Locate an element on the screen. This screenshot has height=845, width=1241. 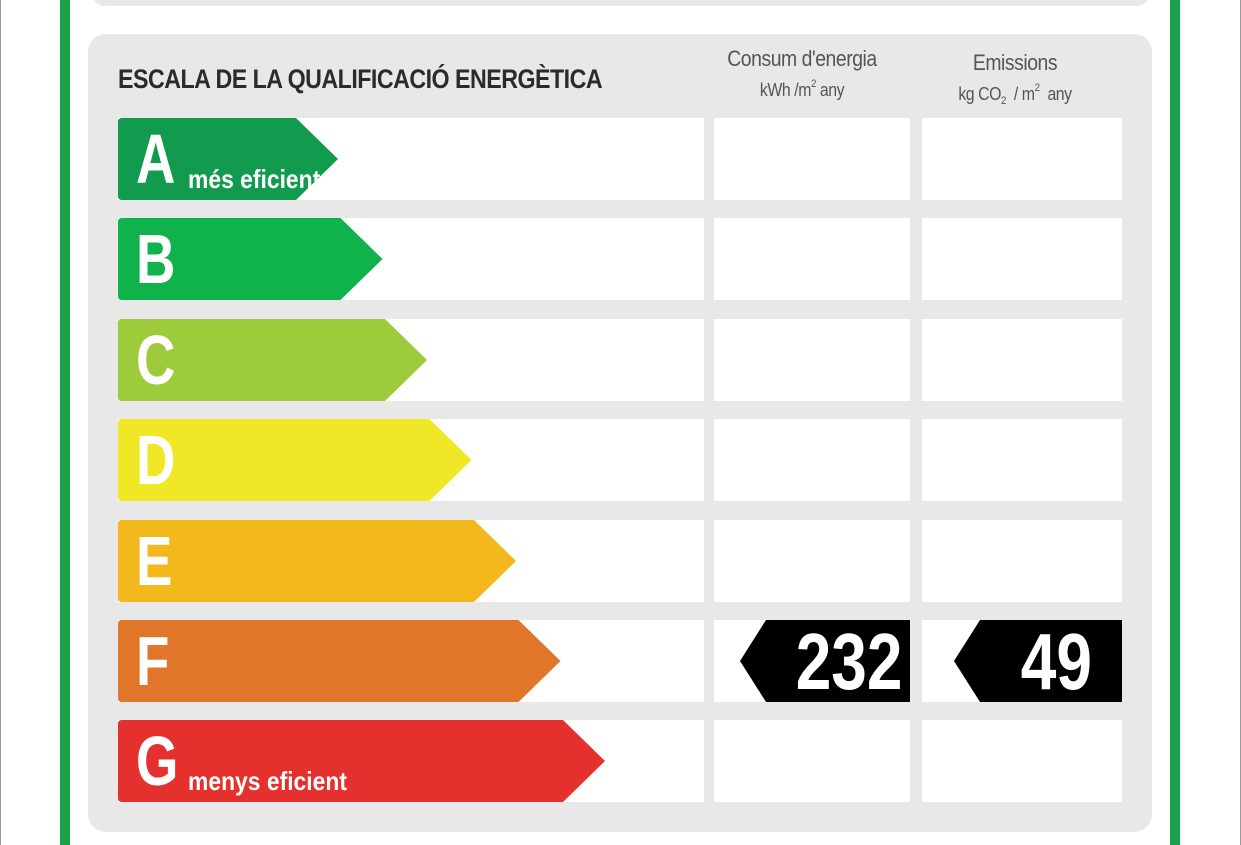
rating-arrow-c is located at coordinates (272, 359).